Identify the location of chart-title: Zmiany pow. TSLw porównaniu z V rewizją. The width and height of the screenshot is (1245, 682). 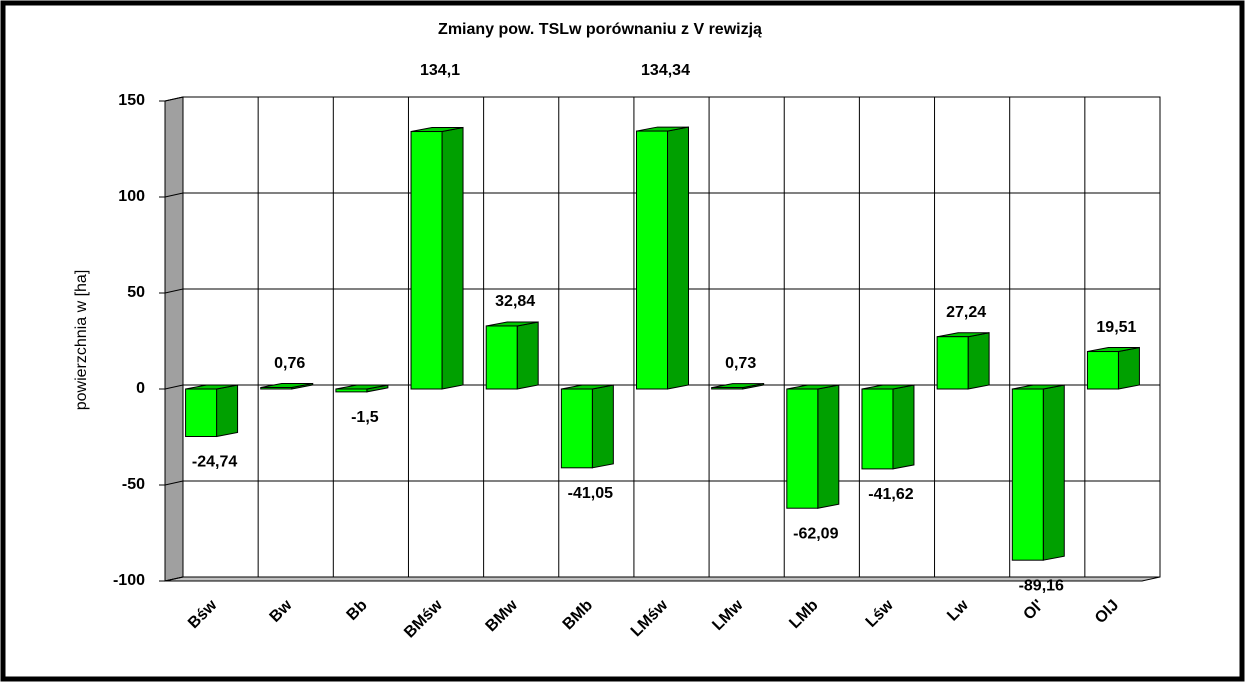
(600, 29).